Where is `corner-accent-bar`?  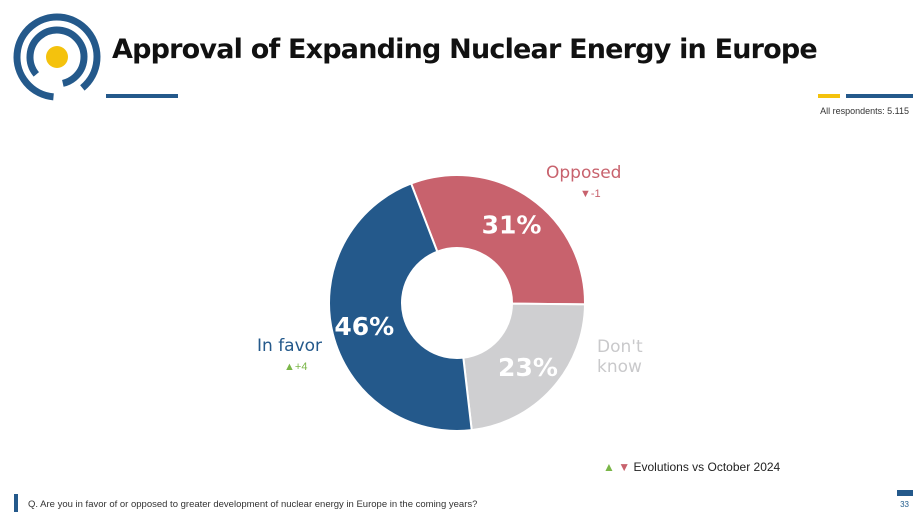
corner-accent-bar is located at coordinates (905, 493).